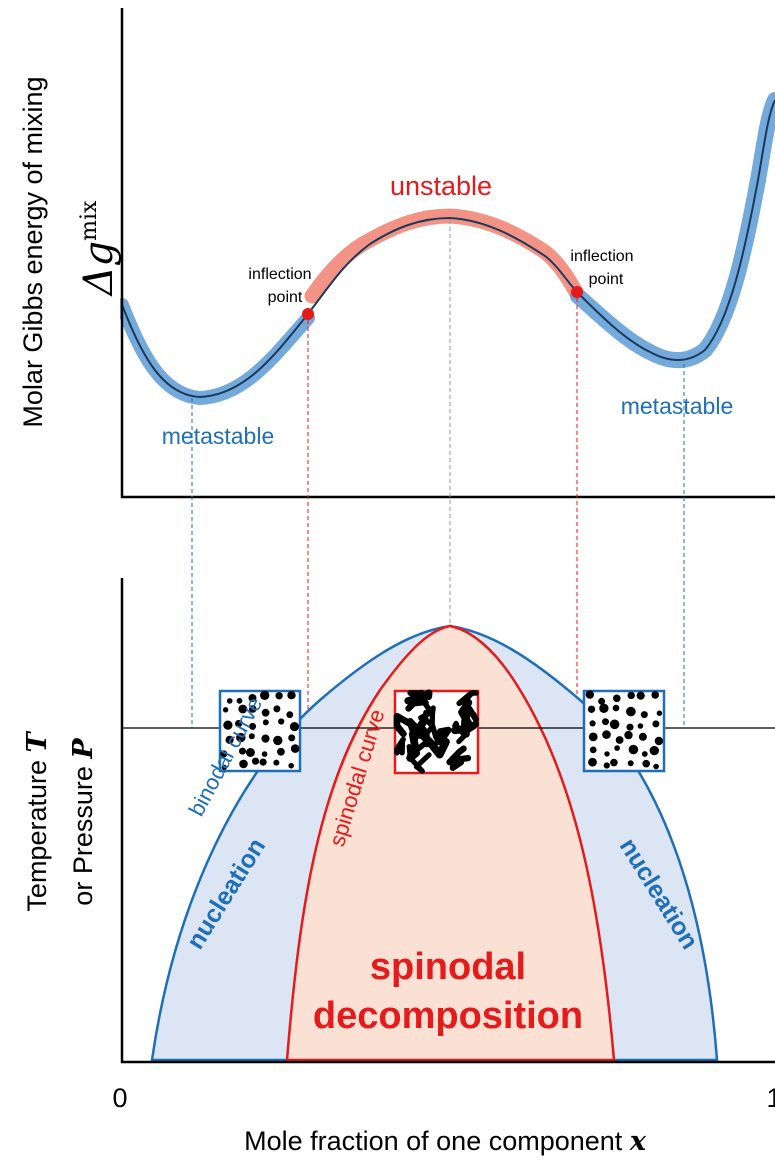 The height and width of the screenshot is (1167, 775). I want to click on bottom-y-label-line2: or Pressure P, so click(83, 822).